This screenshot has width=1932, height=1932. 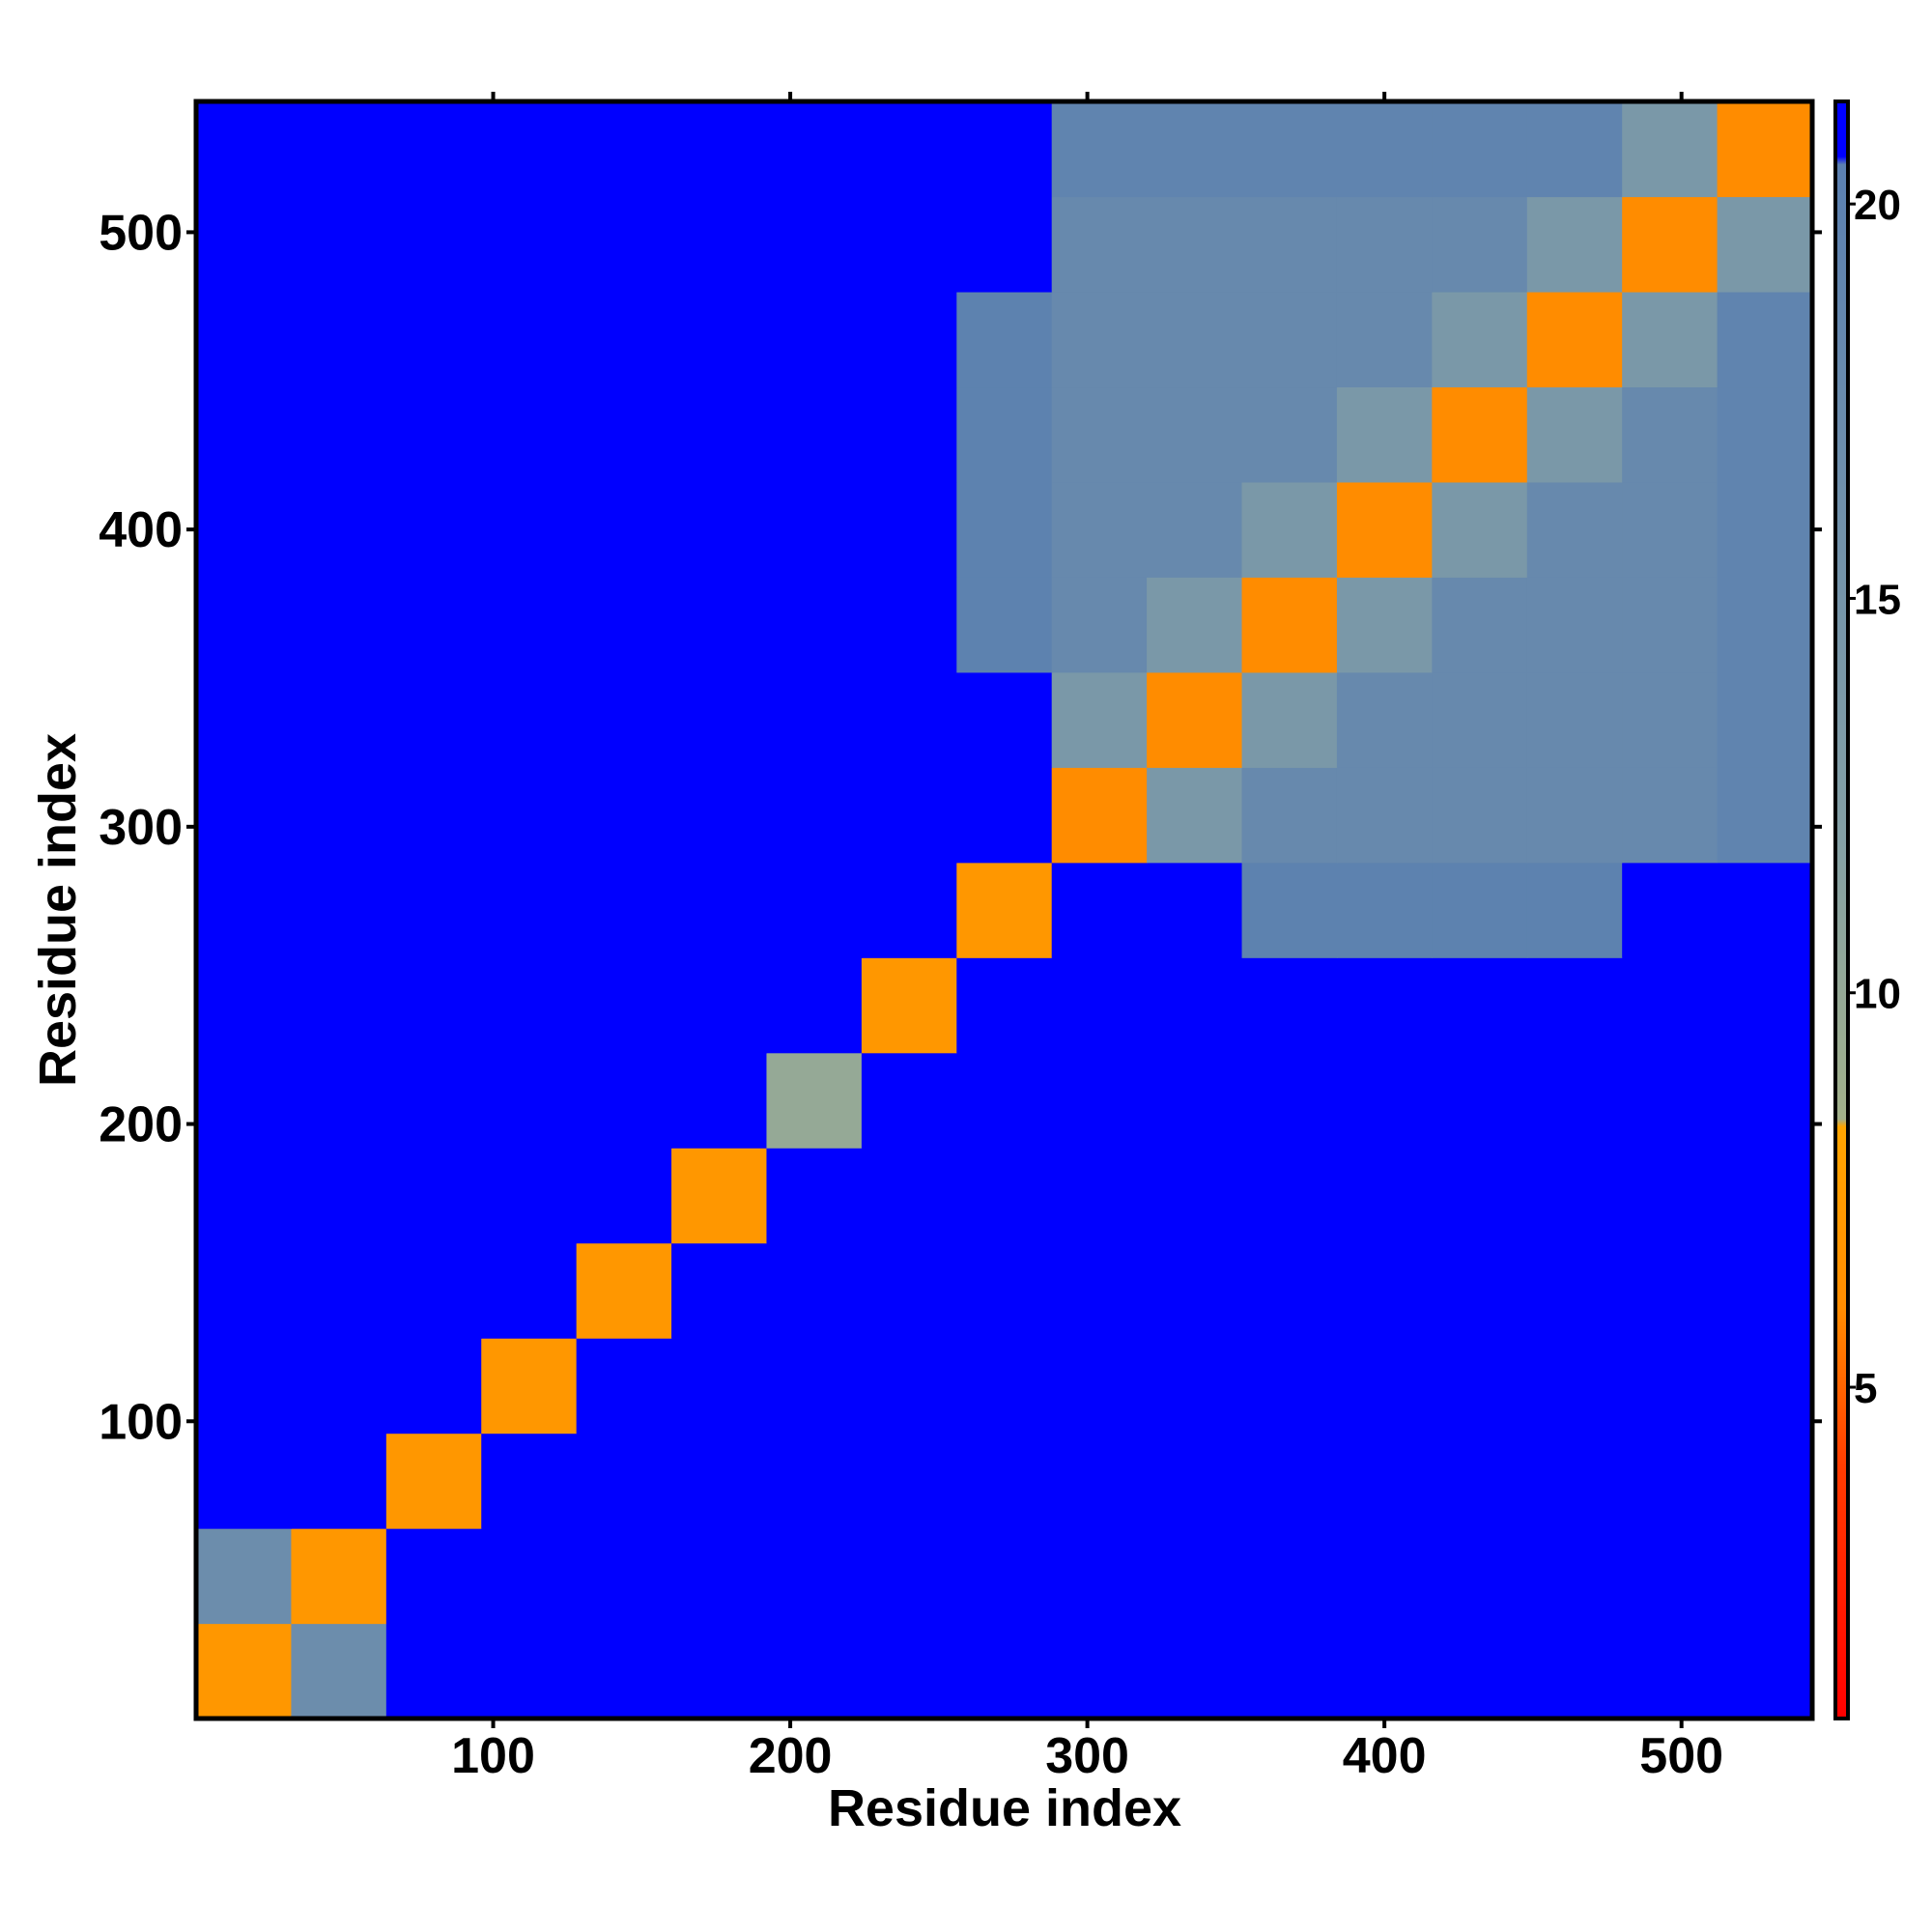 What do you see at coordinates (1005, 1808) in the screenshot?
I see `x-axis-title: Residue index` at bounding box center [1005, 1808].